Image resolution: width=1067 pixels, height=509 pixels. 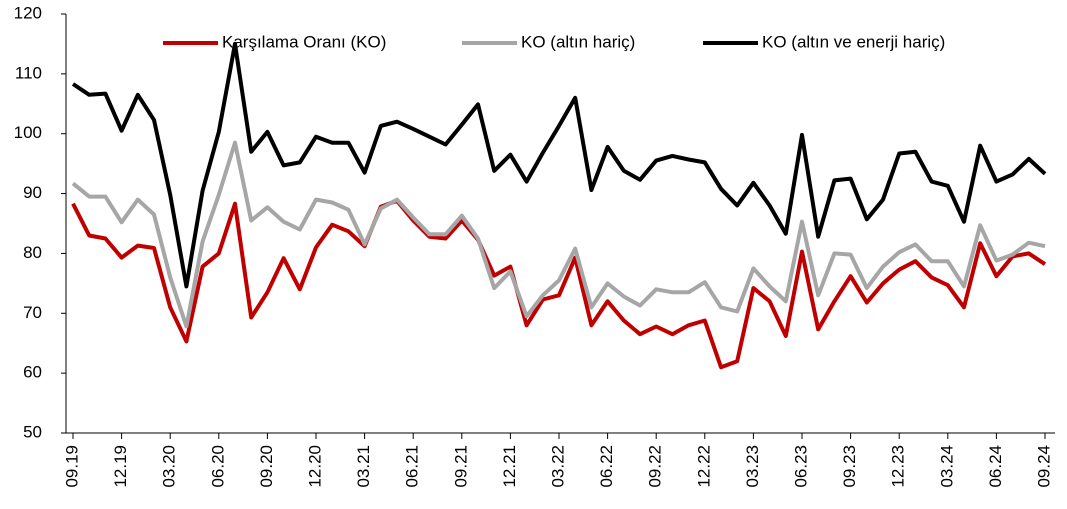 What do you see at coordinates (995, 466) in the screenshot?
I see `x-tick-label: 06.24` at bounding box center [995, 466].